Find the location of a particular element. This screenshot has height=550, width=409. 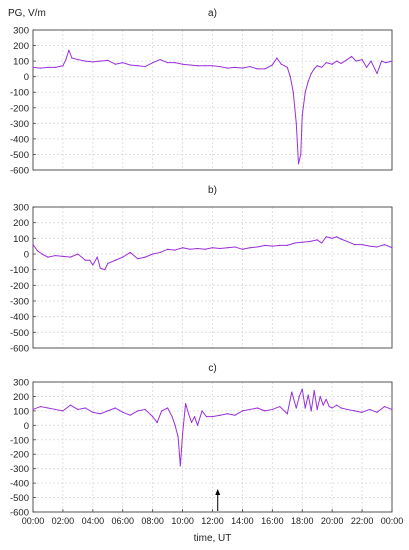

y-tick-label: -600 is located at coordinates (19, 349).